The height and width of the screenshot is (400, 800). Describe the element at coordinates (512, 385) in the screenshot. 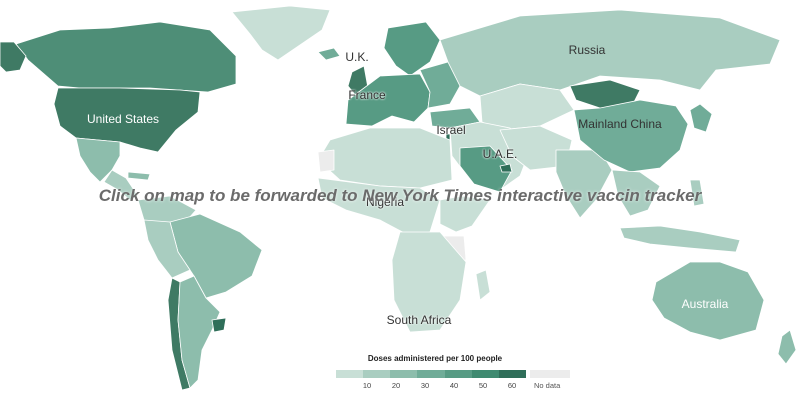

I see `legend-tick: 60` at that location.